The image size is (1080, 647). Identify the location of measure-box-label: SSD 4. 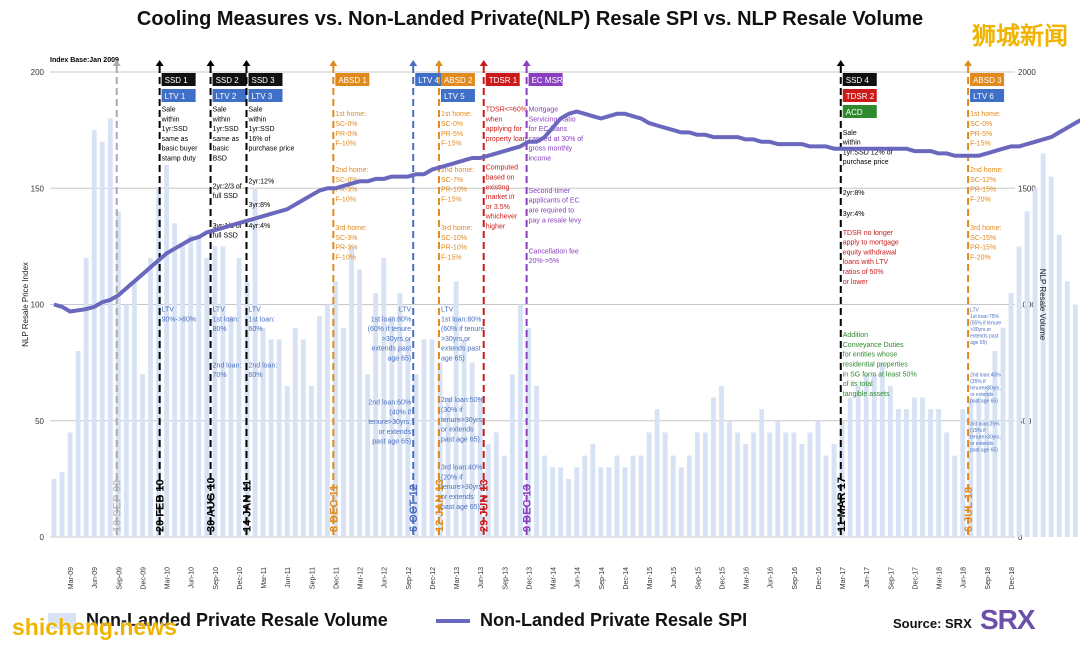
(858, 80).